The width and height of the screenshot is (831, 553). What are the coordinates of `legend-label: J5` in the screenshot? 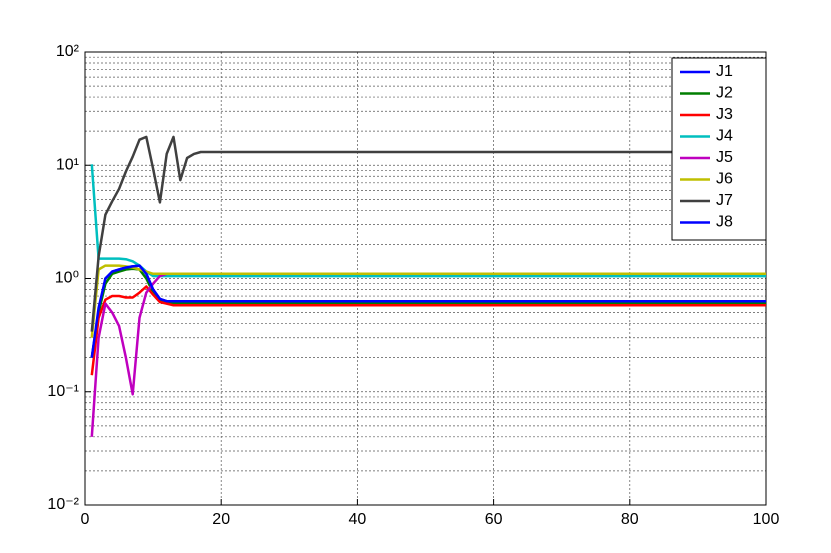 It's located at (724, 157).